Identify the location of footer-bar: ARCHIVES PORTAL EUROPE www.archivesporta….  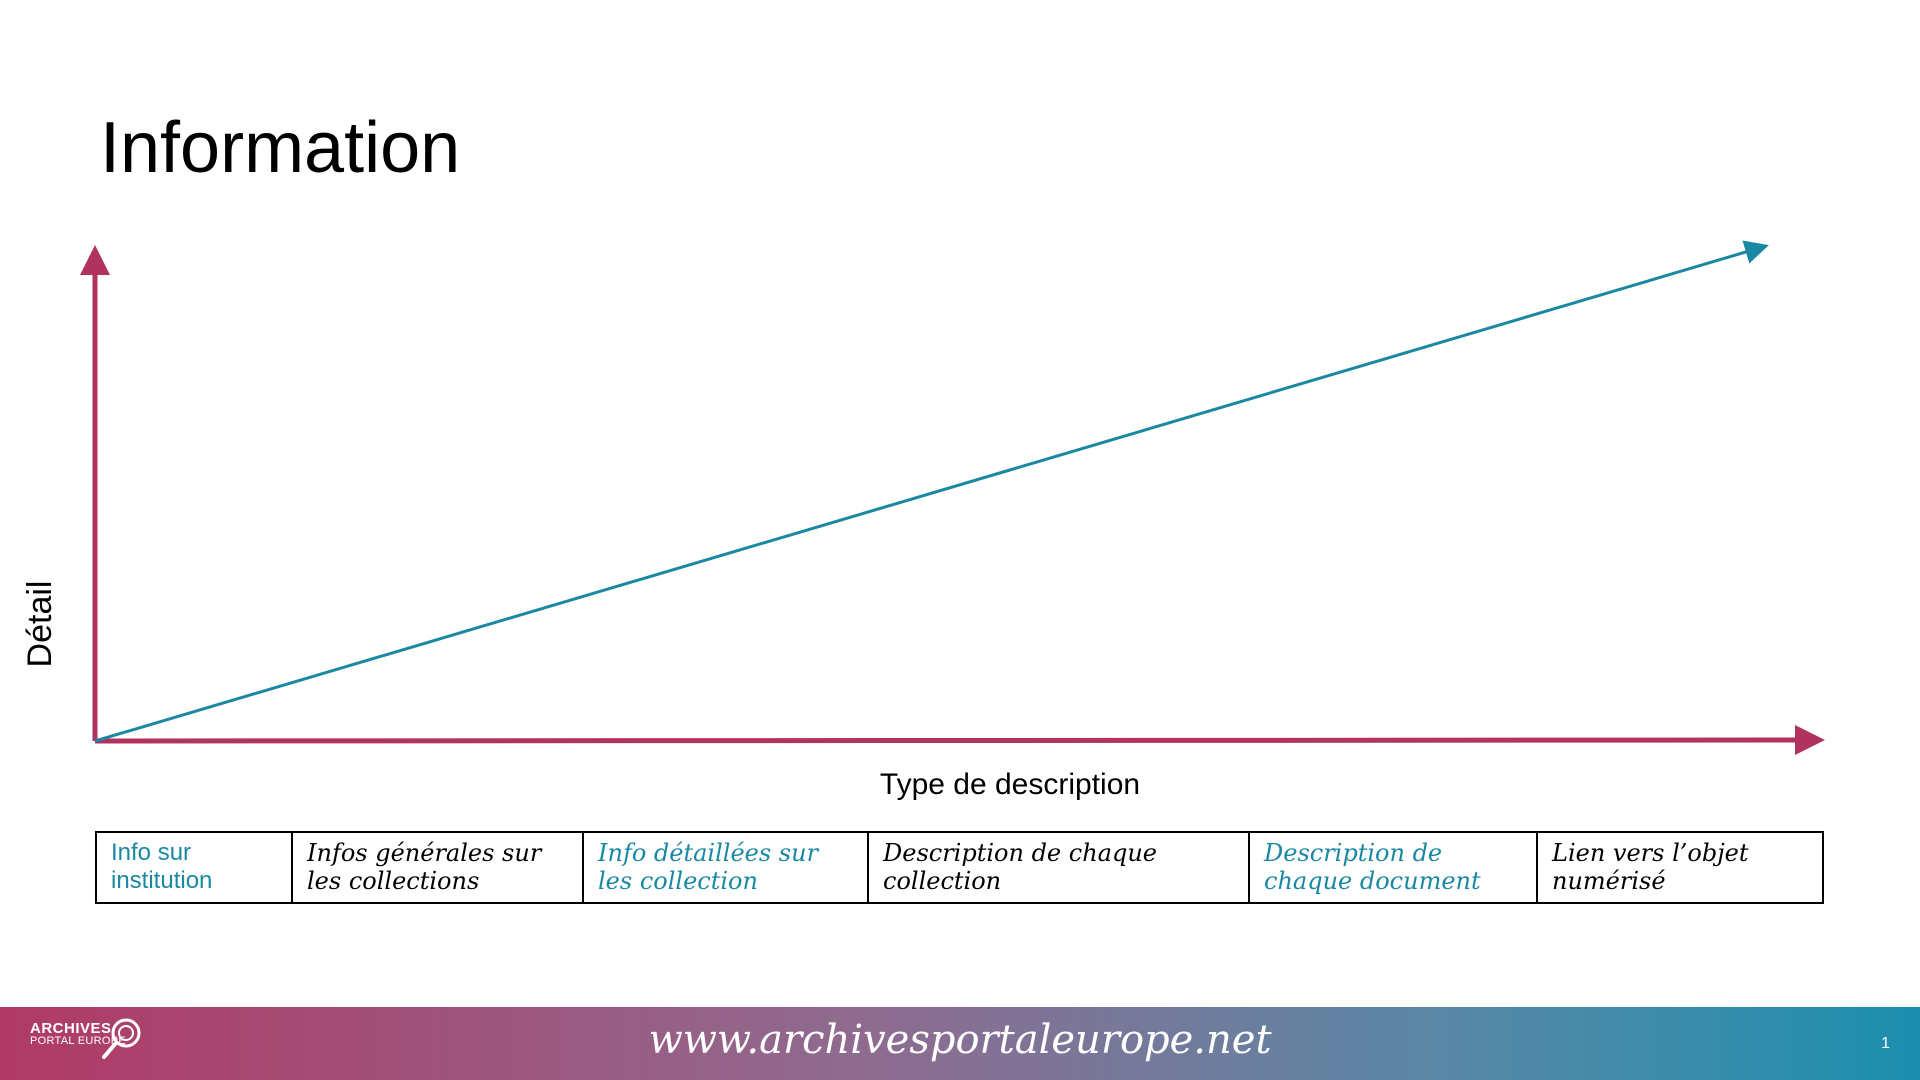
(960, 1043).